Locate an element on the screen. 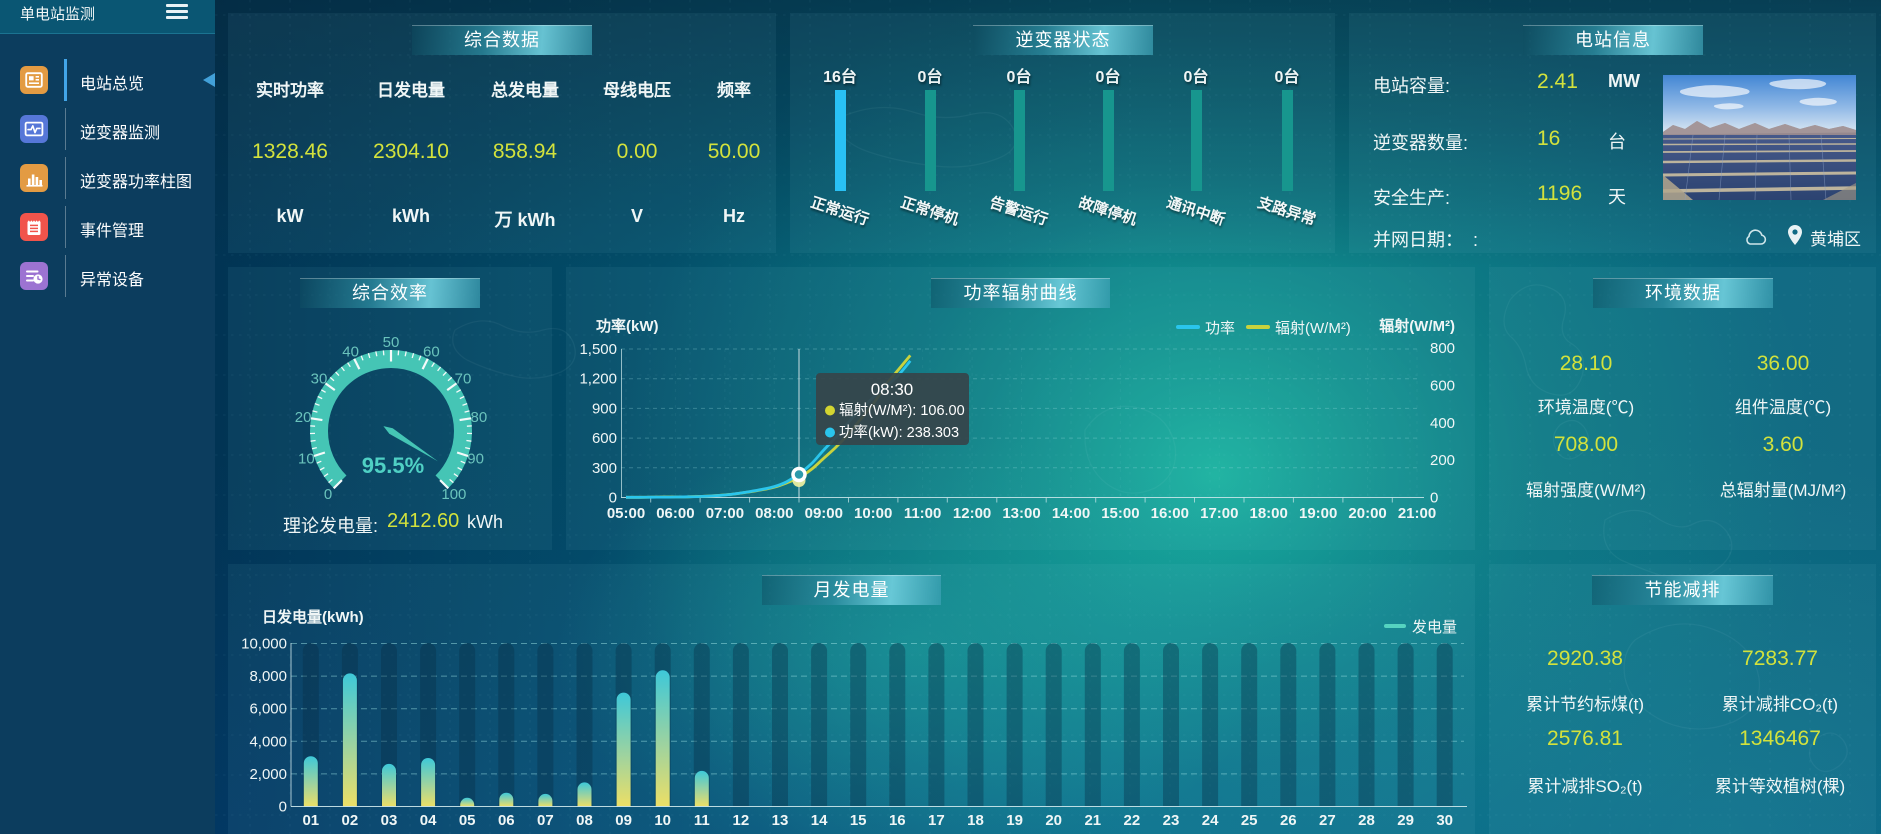  svg-text: 02 is located at coordinates (350, 820).